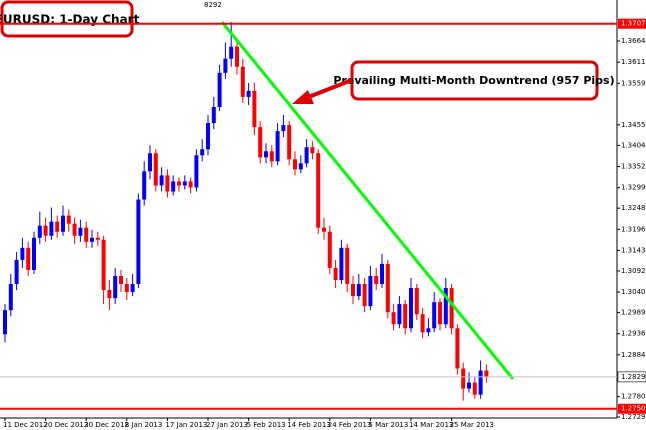 The width and height of the screenshot is (646, 430). I want to click on y-tick-label: 1.36115, so click(633, 62).